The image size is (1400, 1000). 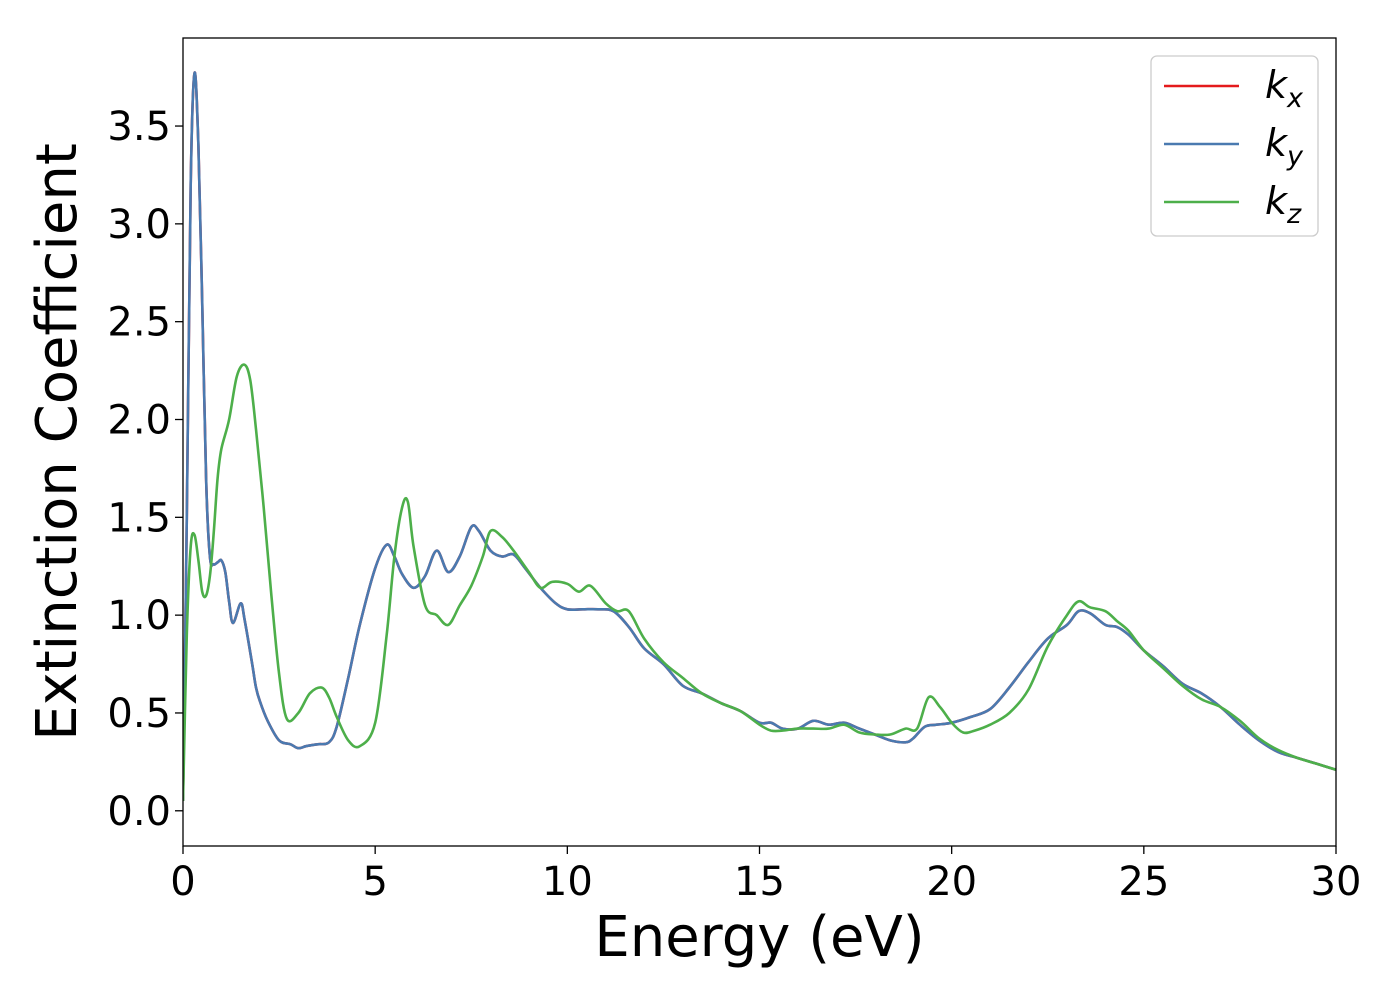 I want to click on x-tick-label: 5, so click(x=374, y=882).